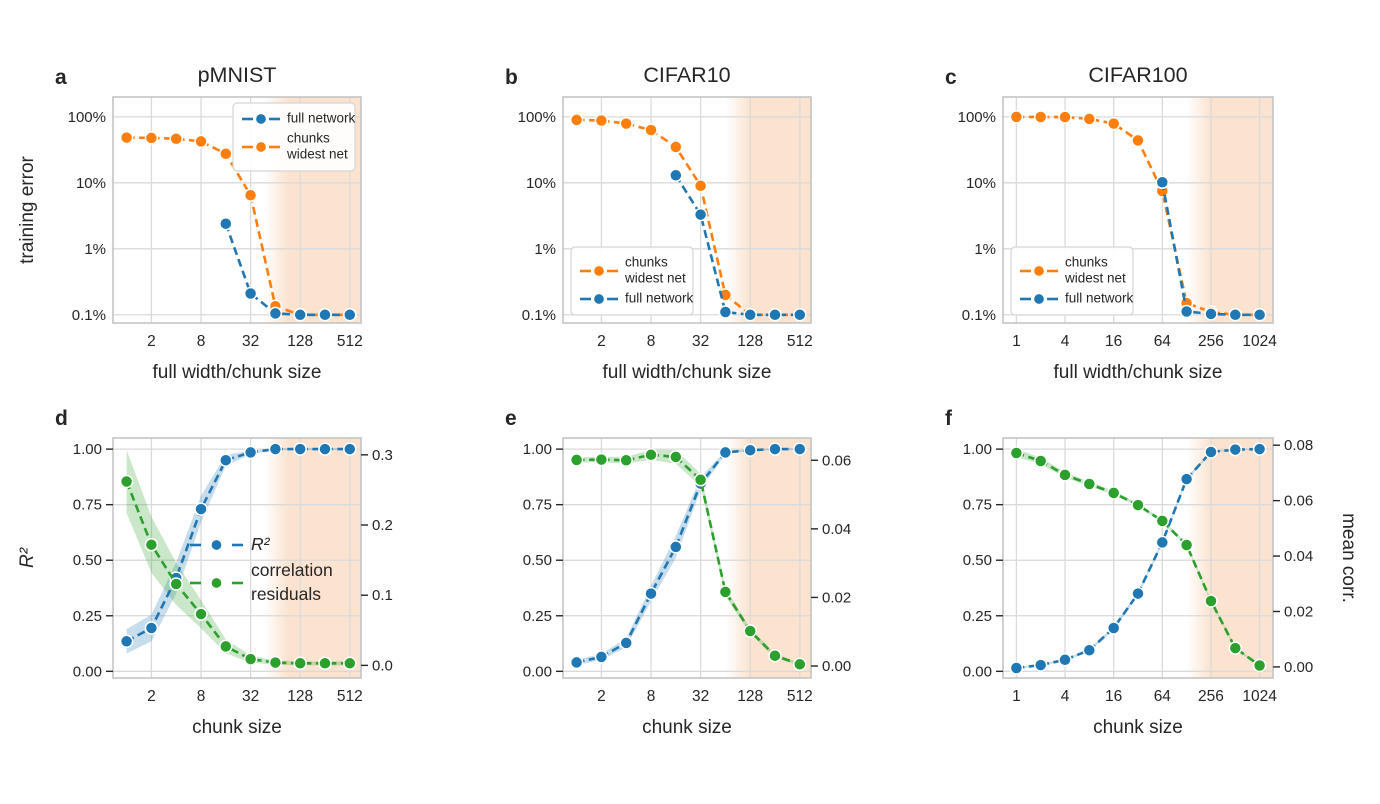 This screenshot has height=804, width=1380. I want to click on legend-label: correlation, so click(292, 570).